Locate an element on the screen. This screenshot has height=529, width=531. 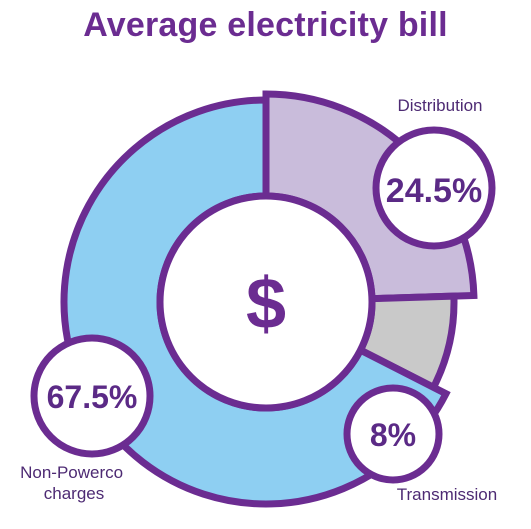
distribution-label: Distribution is located at coordinates (439, 105).